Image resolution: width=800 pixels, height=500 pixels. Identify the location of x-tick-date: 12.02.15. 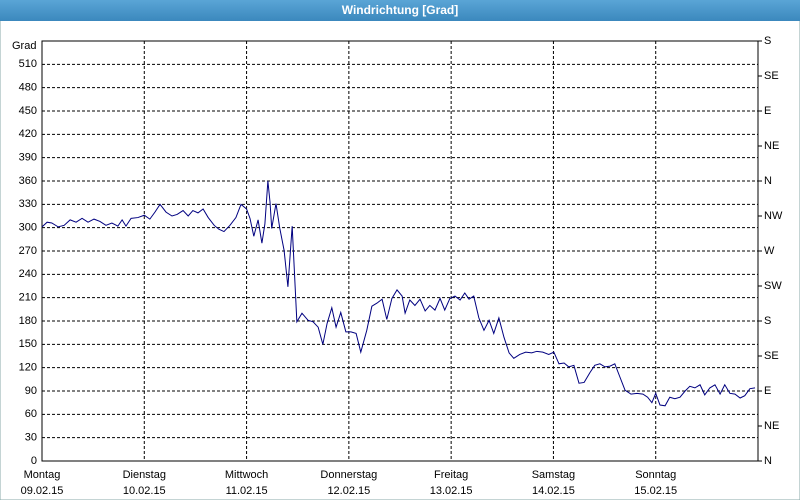
(348, 491).